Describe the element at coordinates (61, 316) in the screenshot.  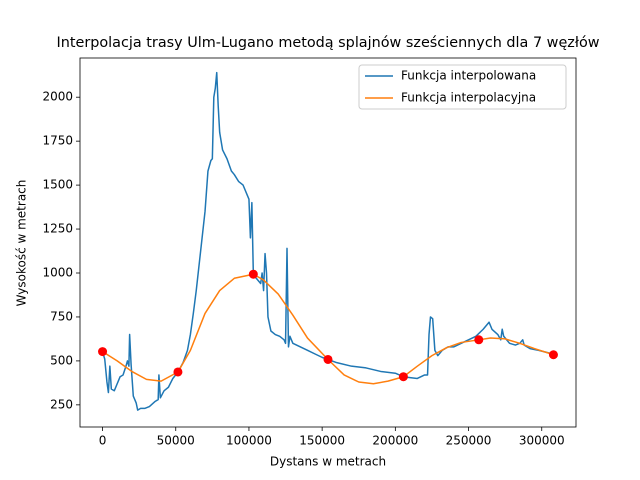
I see `y-tick-label: 750` at that location.